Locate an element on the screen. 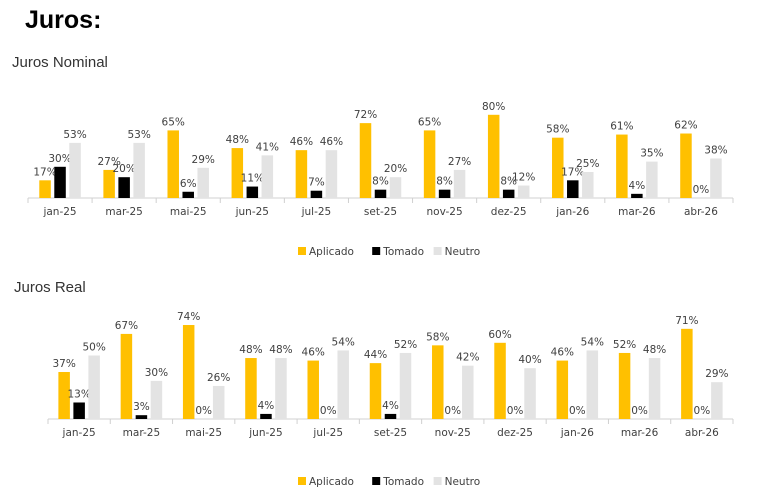 The image size is (766, 493). data-label: 62% is located at coordinates (685, 126).